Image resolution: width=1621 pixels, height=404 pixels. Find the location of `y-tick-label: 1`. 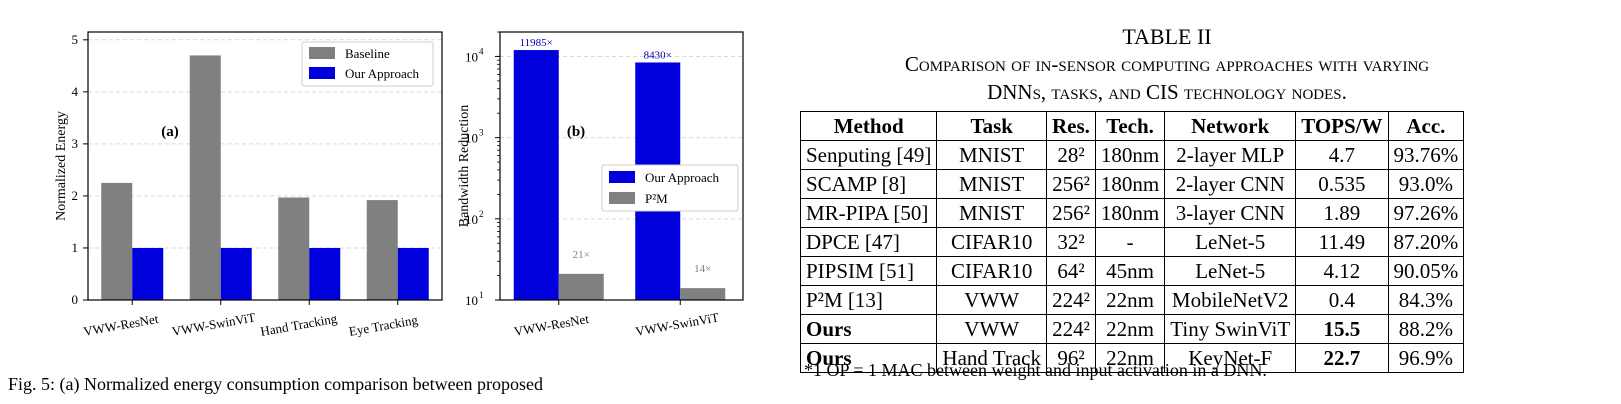

y-tick-label: 1 is located at coordinates (75, 247).